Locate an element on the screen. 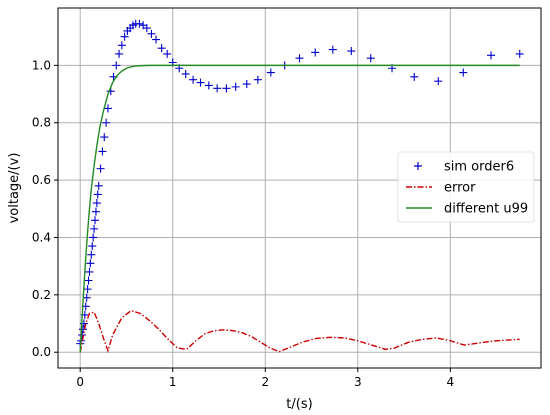 The width and height of the screenshot is (550, 415). x-tick-label: 2 is located at coordinates (265, 382).